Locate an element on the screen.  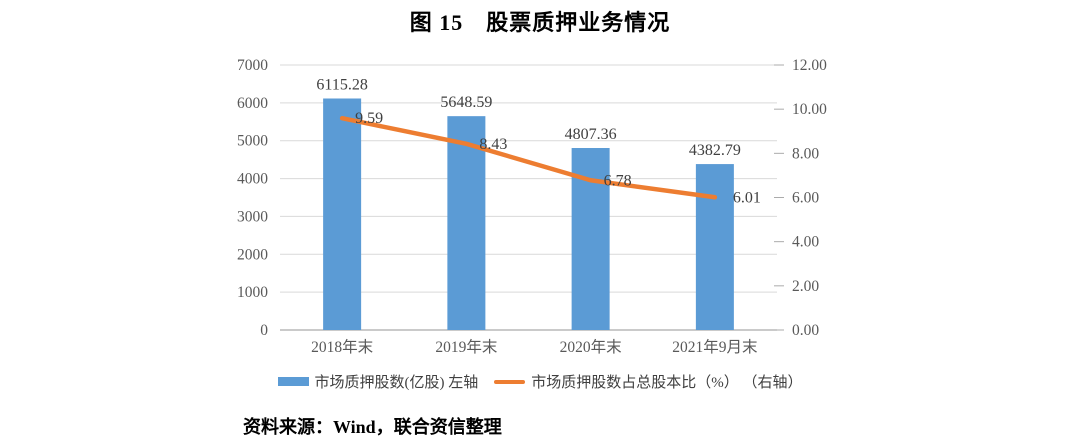
bar-2019年末 is located at coordinates (466, 223).